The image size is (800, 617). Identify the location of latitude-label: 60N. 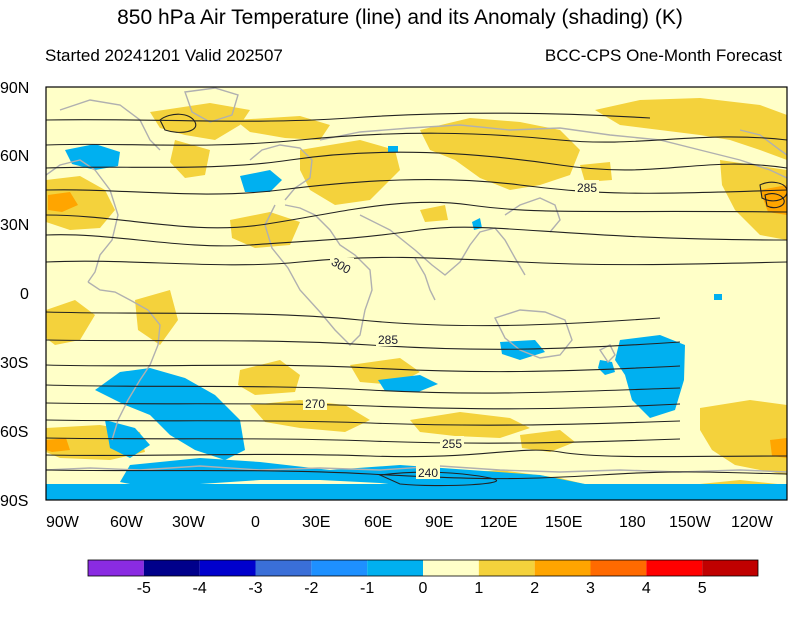
(14, 156).